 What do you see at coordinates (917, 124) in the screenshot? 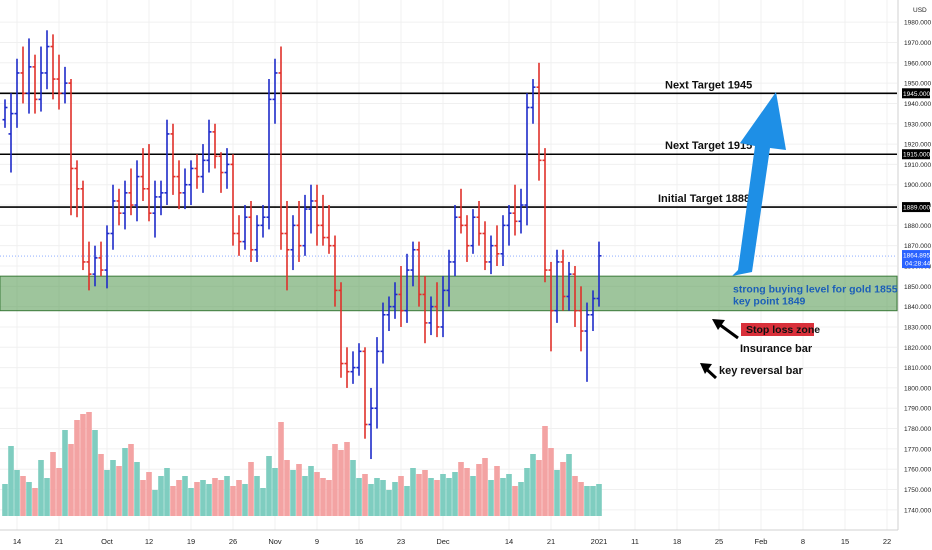
I see `price-tick-label: 1930.000` at bounding box center [917, 124].